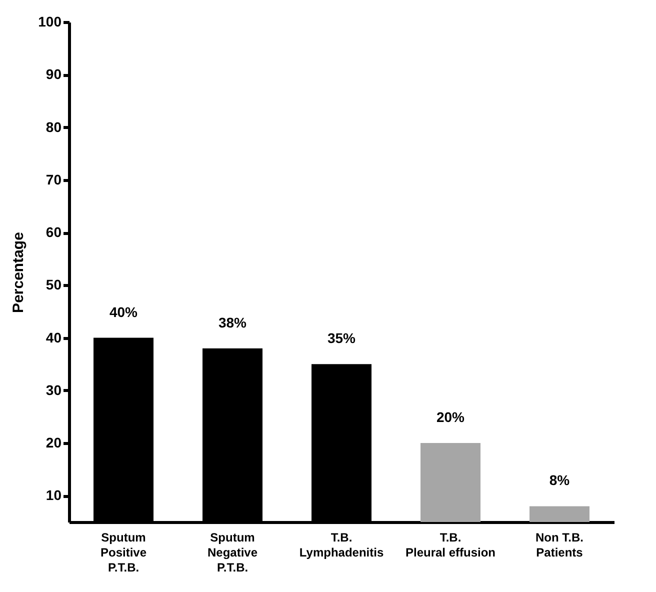 The image size is (656, 592). I want to click on y-tick-label: 30, so click(54, 390).